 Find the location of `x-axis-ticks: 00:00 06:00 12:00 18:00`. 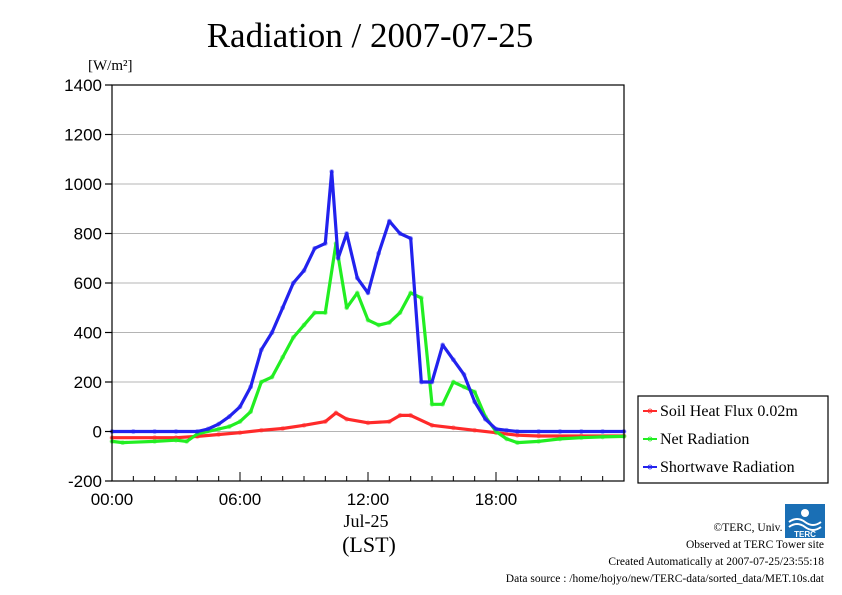

x-axis-ticks: 00:00 06:00 12:00 18:00 is located at coordinates (358, 490).